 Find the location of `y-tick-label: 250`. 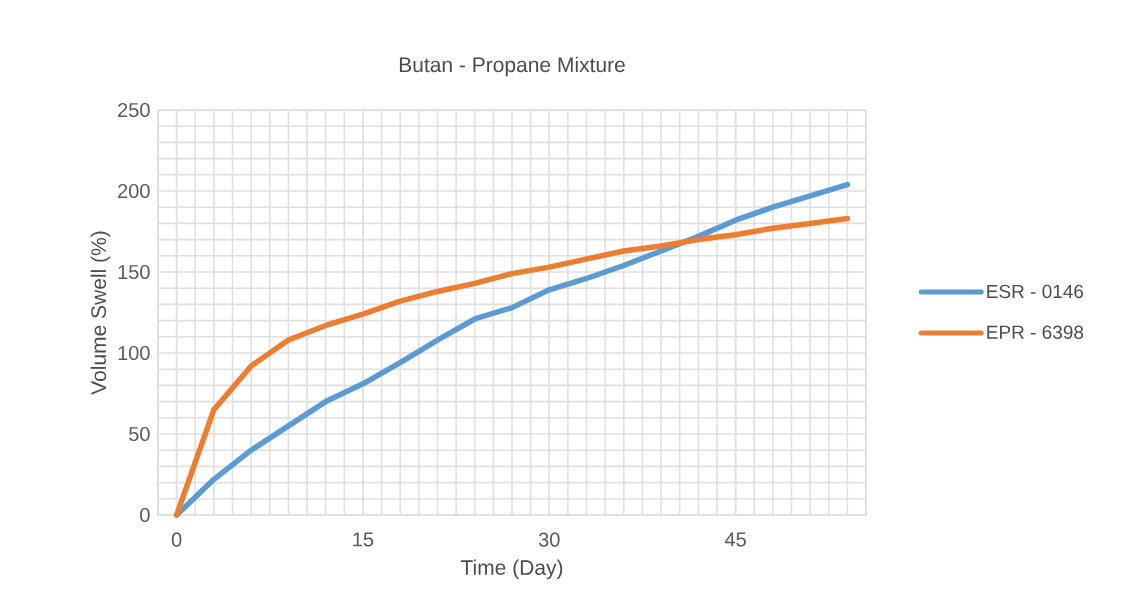

y-tick-label: 250 is located at coordinates (134, 110).